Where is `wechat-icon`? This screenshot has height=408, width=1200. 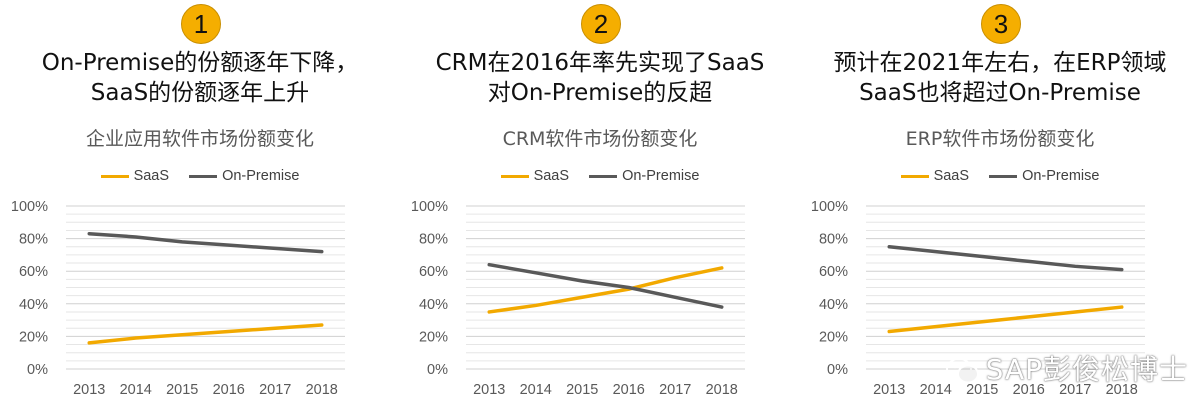
wechat-icon is located at coordinates (962, 371).